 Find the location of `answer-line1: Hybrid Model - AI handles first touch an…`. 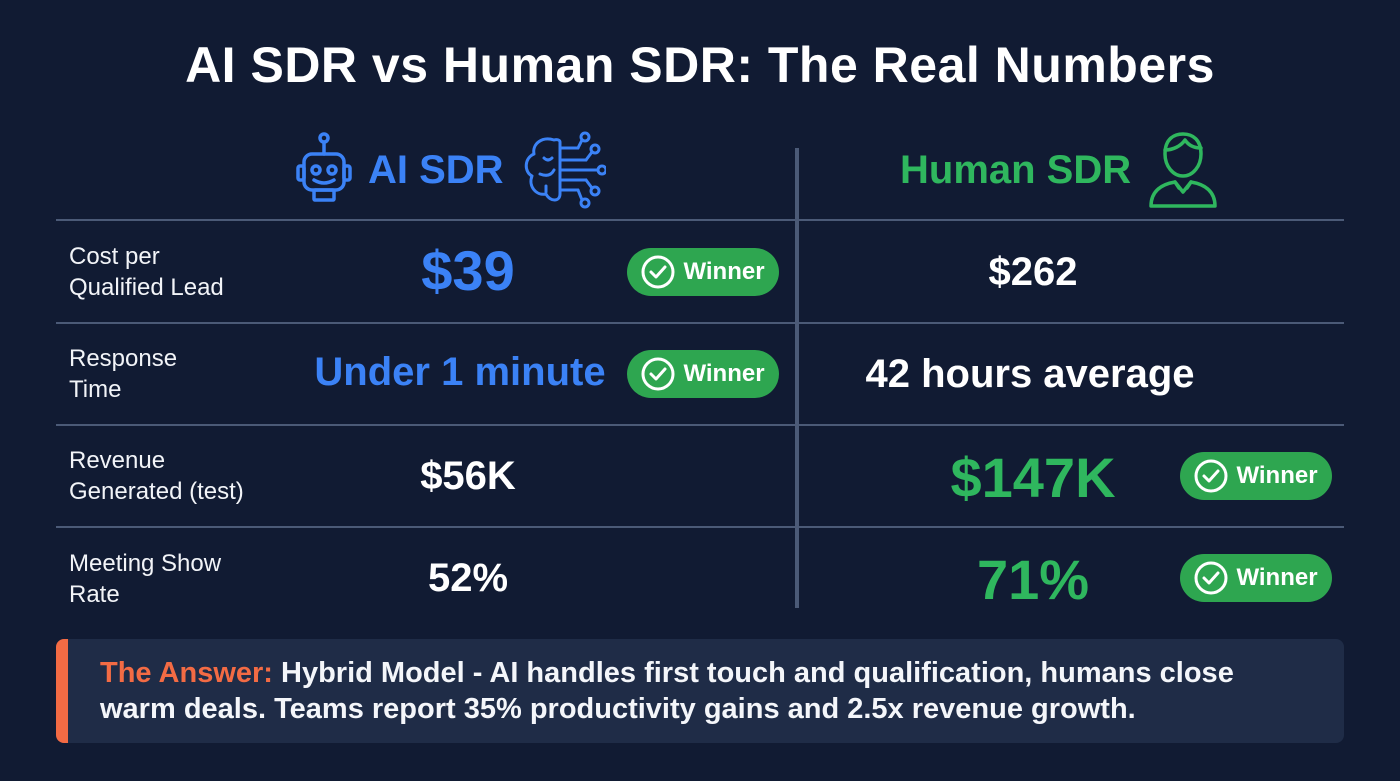

answer-line1: Hybrid Model - AI handles first touch an… is located at coordinates (753, 673).